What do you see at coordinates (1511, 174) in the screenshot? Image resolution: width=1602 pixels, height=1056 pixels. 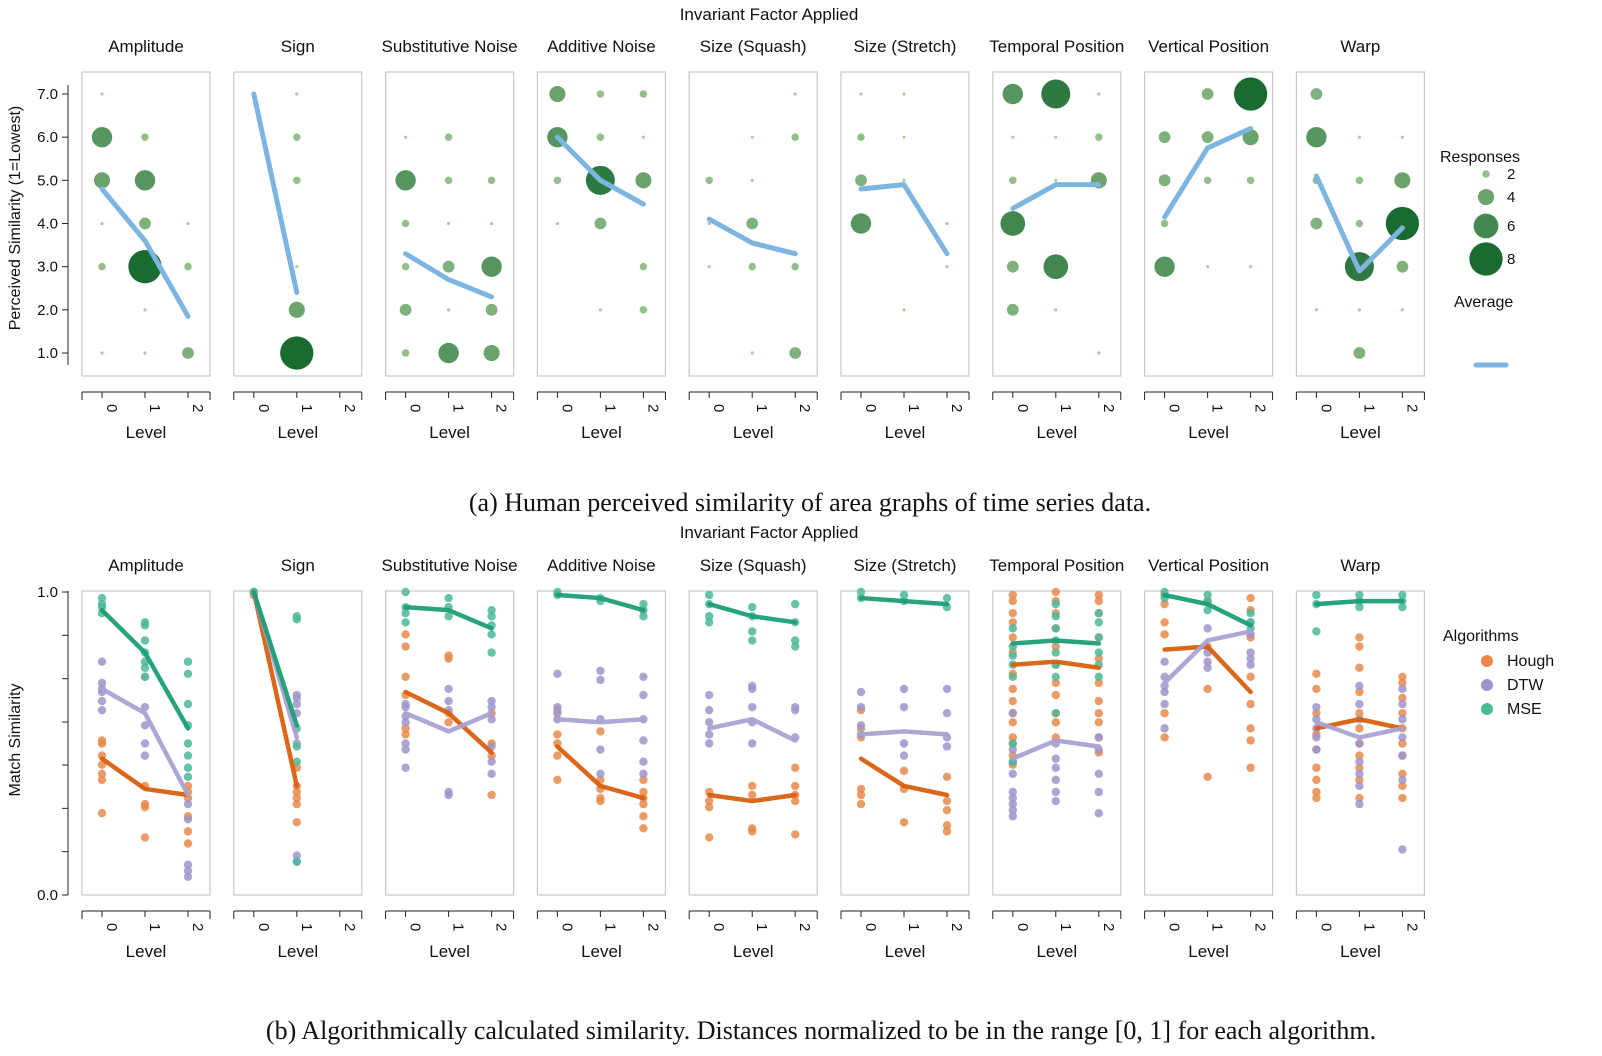 I see `legend-size-label: 2` at bounding box center [1511, 174].